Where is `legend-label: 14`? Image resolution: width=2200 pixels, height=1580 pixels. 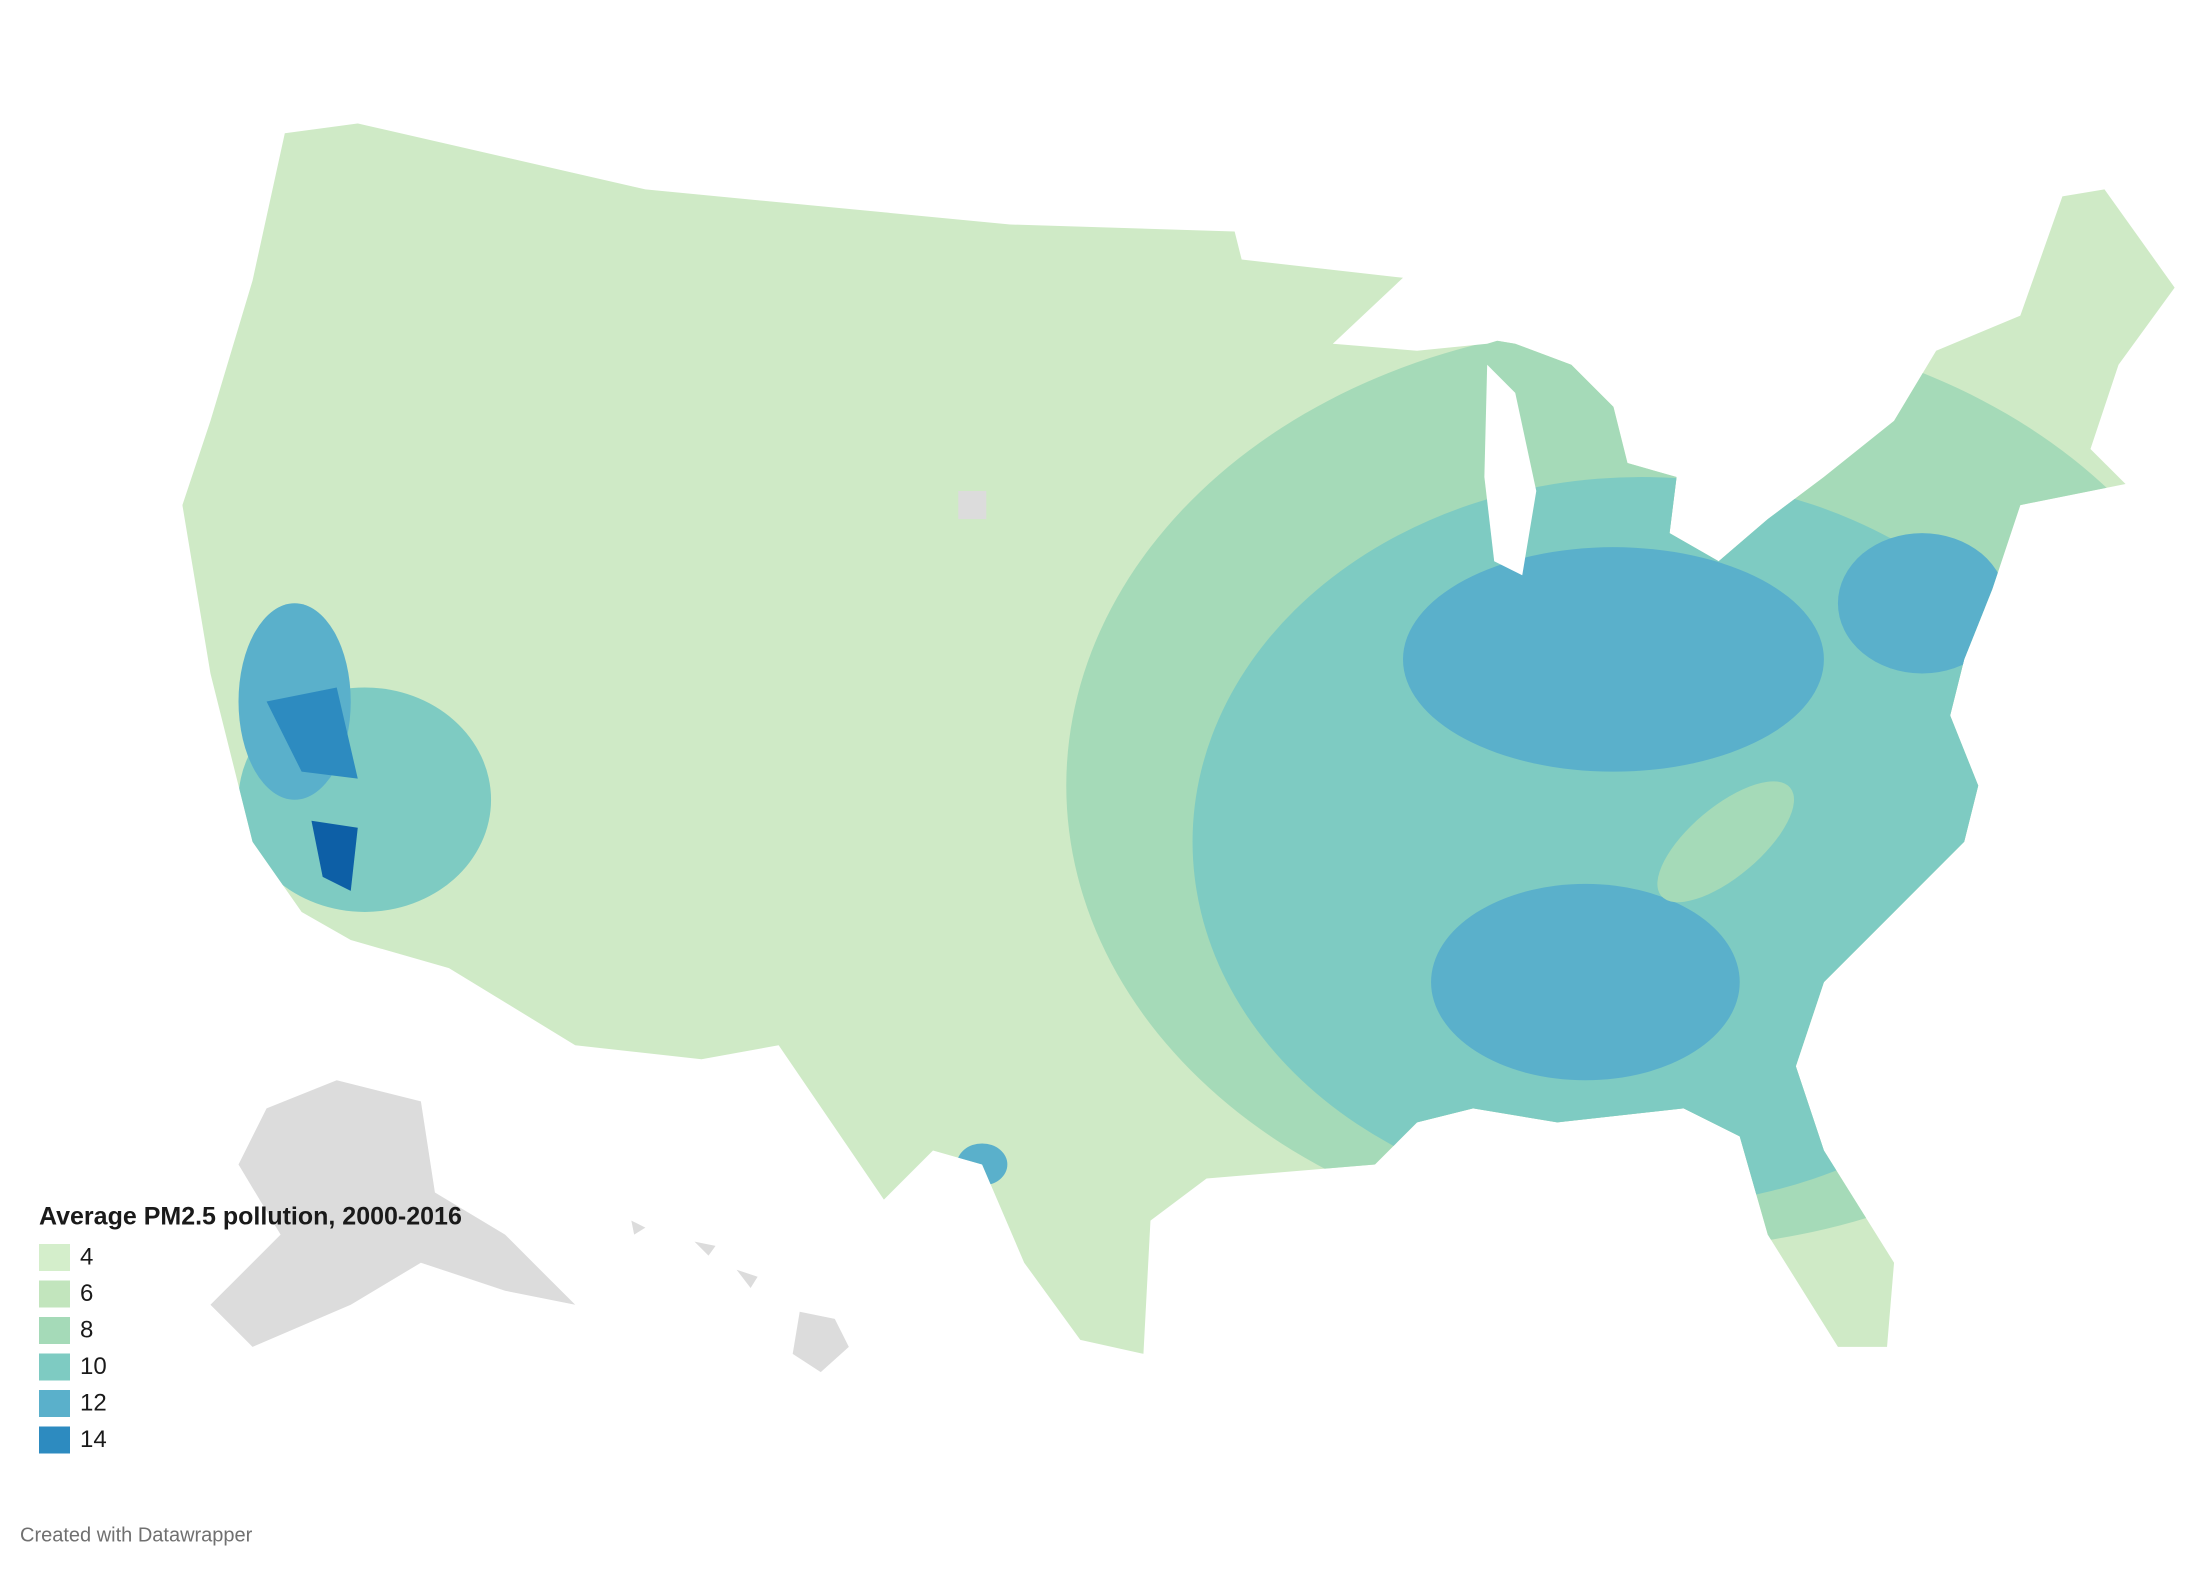
legend-label: 14 is located at coordinates (93, 1439).